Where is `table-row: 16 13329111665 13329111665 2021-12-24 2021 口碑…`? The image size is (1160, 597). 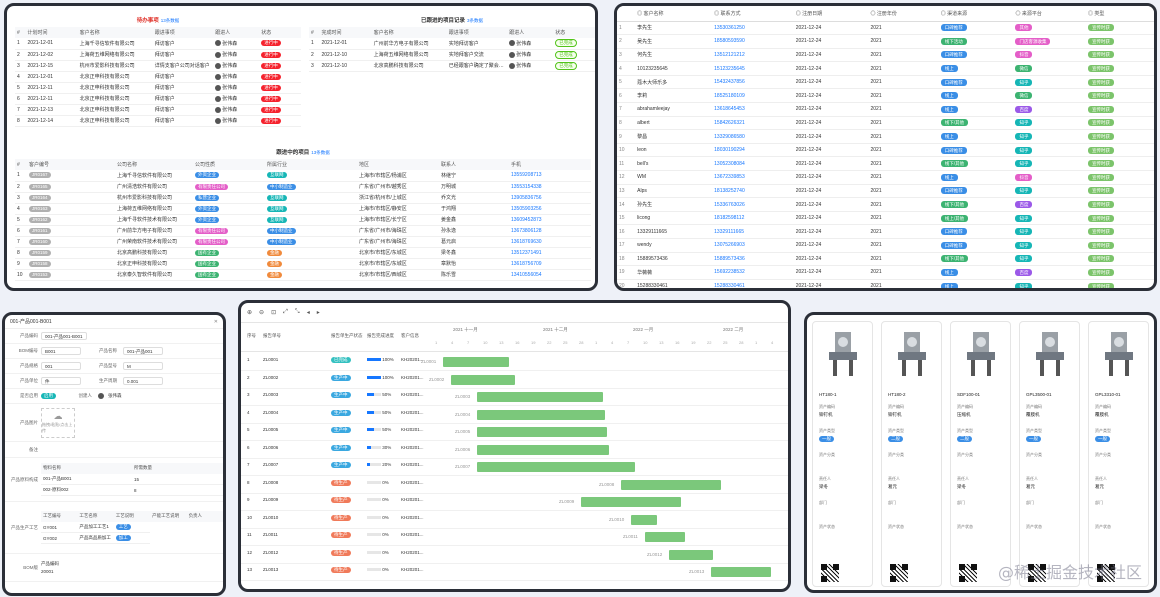 table-row: 16 13329111665 13329111665 2021-12-24 2021 口碑… is located at coordinates (885, 231).